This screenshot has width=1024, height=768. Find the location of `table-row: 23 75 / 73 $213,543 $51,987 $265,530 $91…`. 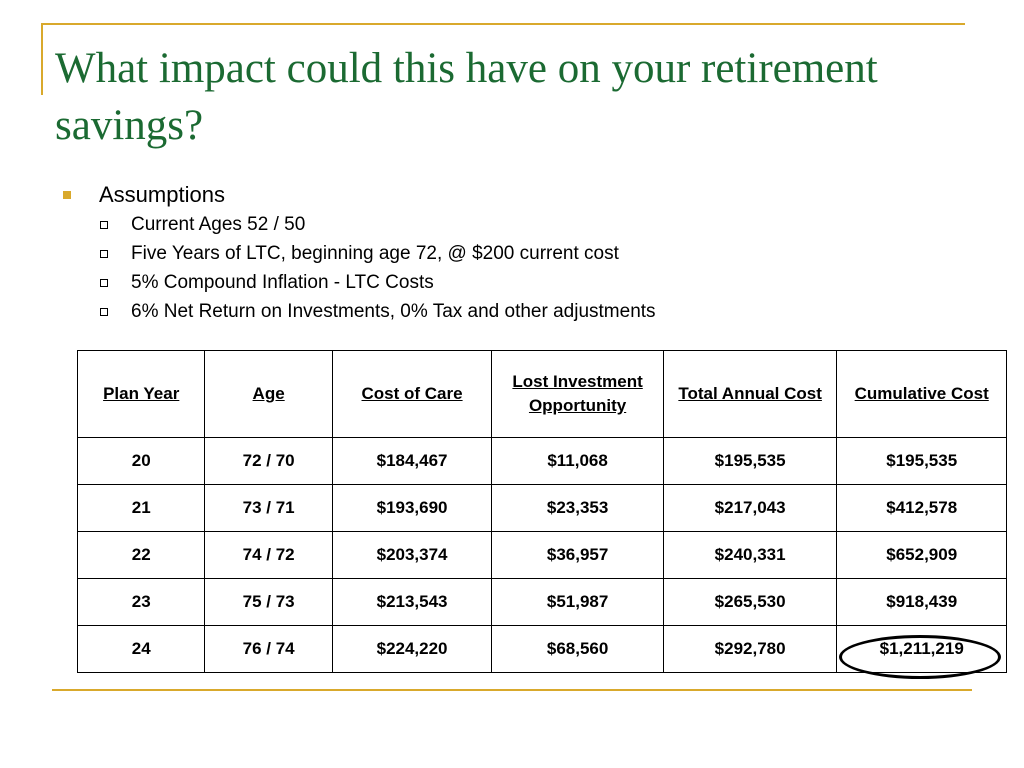

table-row: 23 75 / 73 $213,543 $51,987 $265,530 $91… is located at coordinates (541, 602).